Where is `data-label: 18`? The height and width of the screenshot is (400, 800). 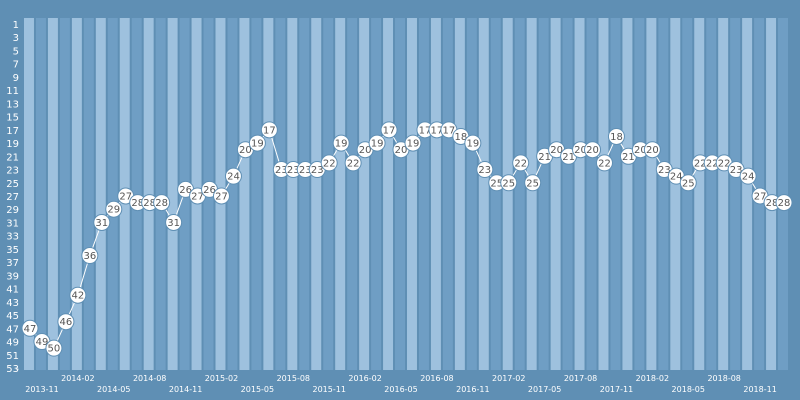 data-label: 18 is located at coordinates (616, 137).